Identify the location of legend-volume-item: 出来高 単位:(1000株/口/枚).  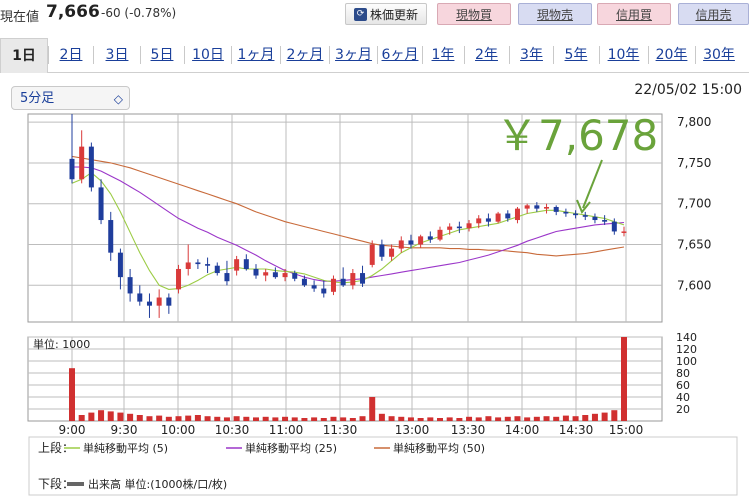
(157, 484).